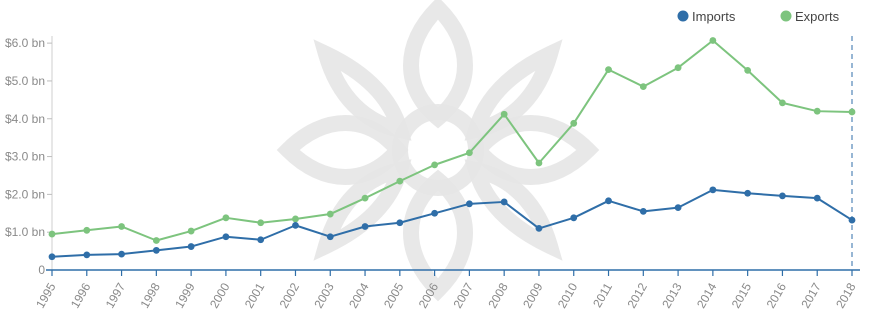 The height and width of the screenshot is (320, 877). Describe the element at coordinates (220, 295) in the screenshot. I see `x-tick-label: 2000` at that location.